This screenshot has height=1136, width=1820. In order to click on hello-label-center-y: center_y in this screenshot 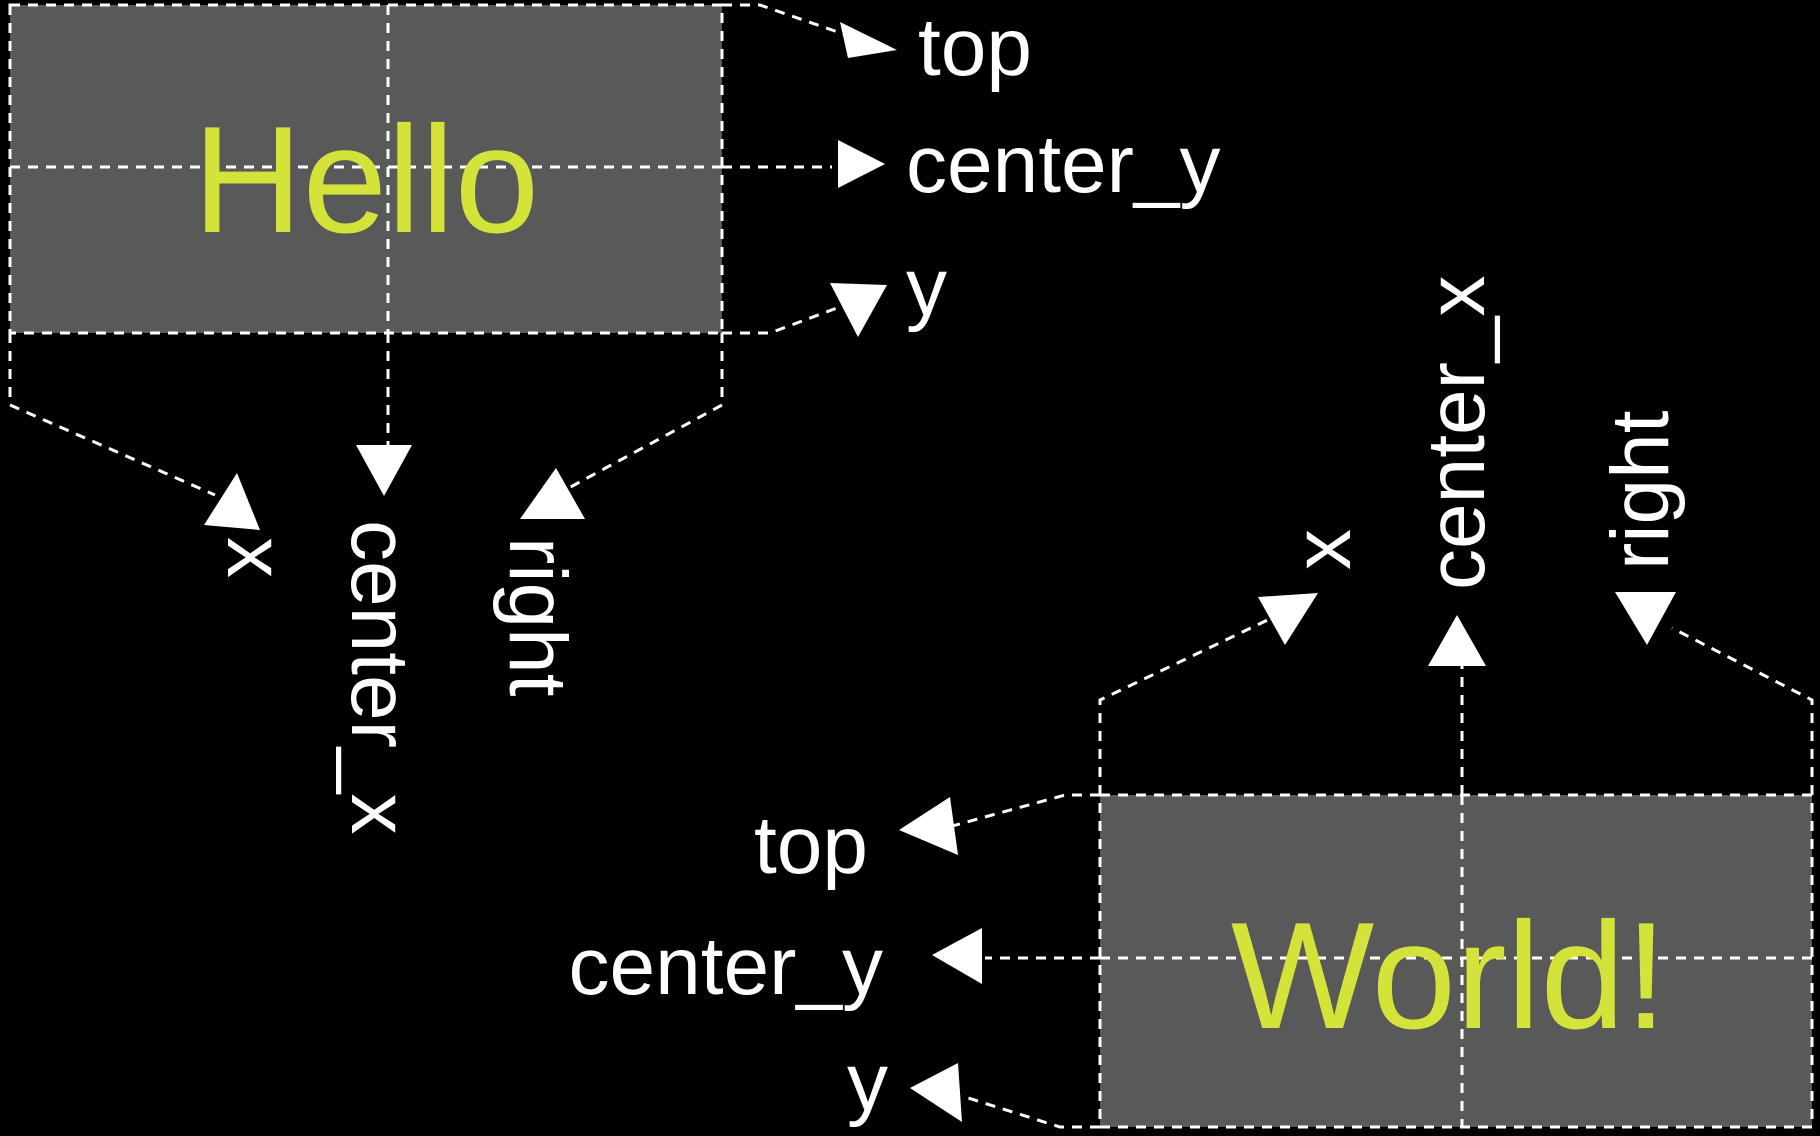, I will do `click(1063, 164)`.